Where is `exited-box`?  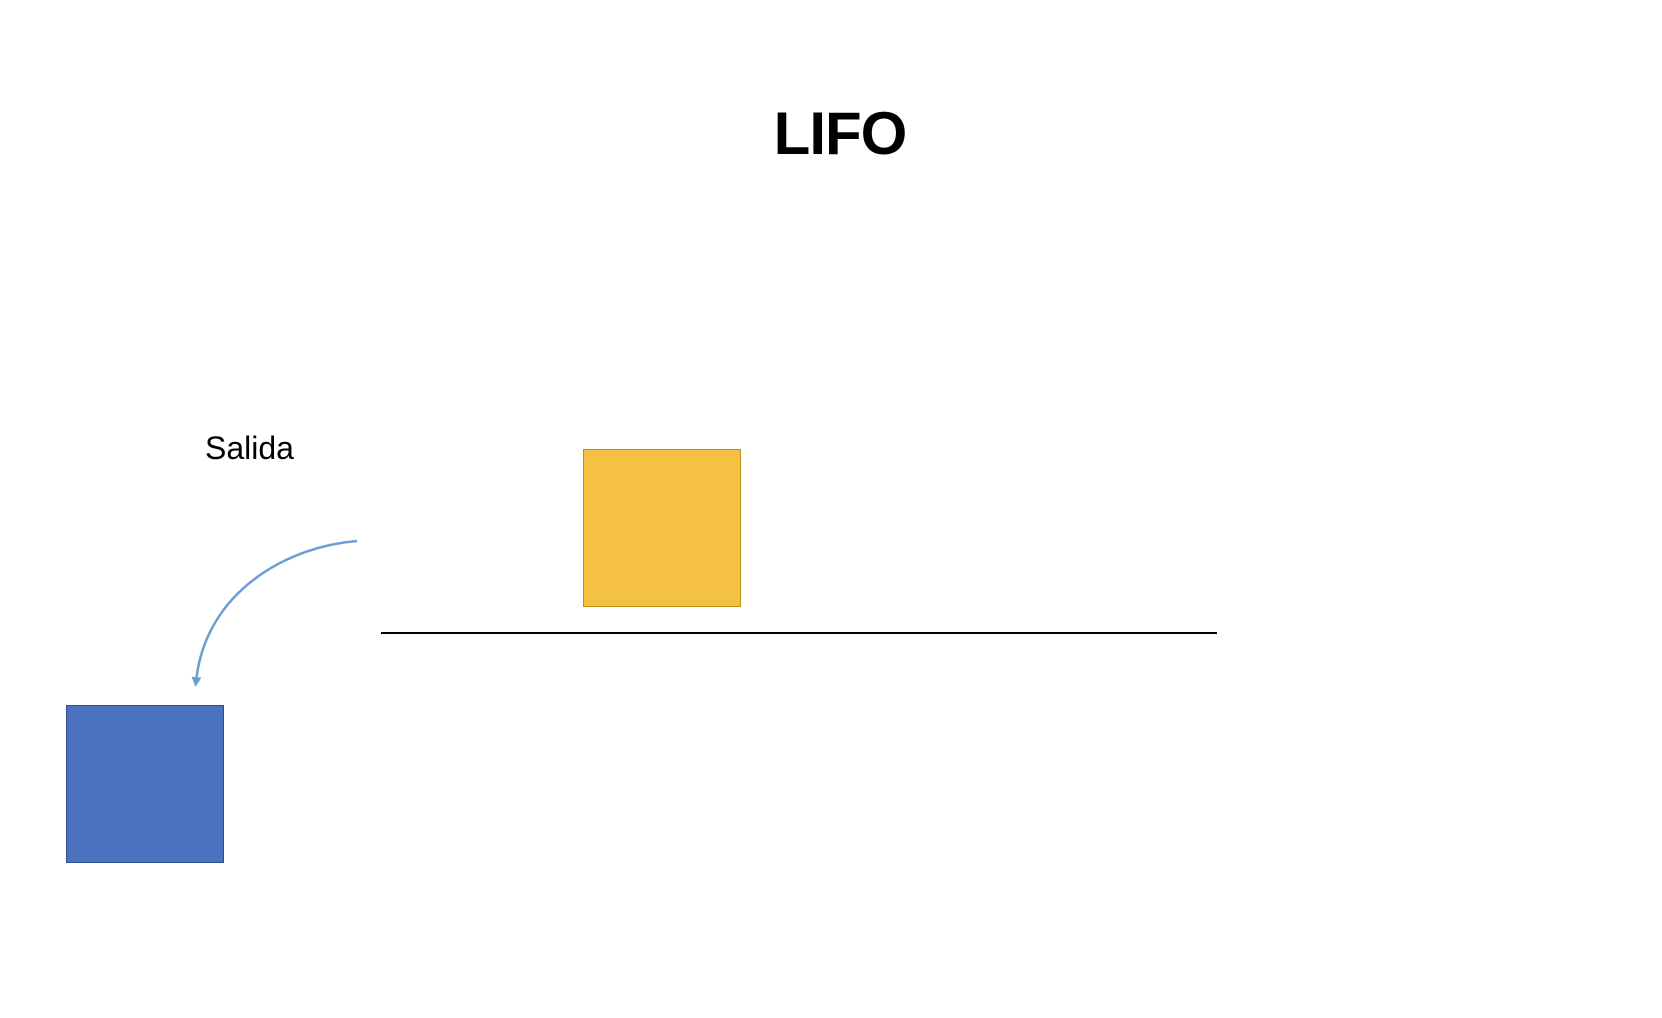
exited-box is located at coordinates (145, 784).